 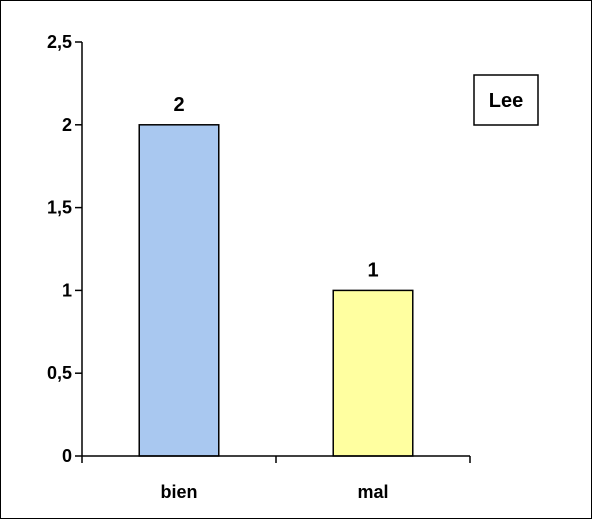 I want to click on legend-label: Lee, so click(x=506, y=101).